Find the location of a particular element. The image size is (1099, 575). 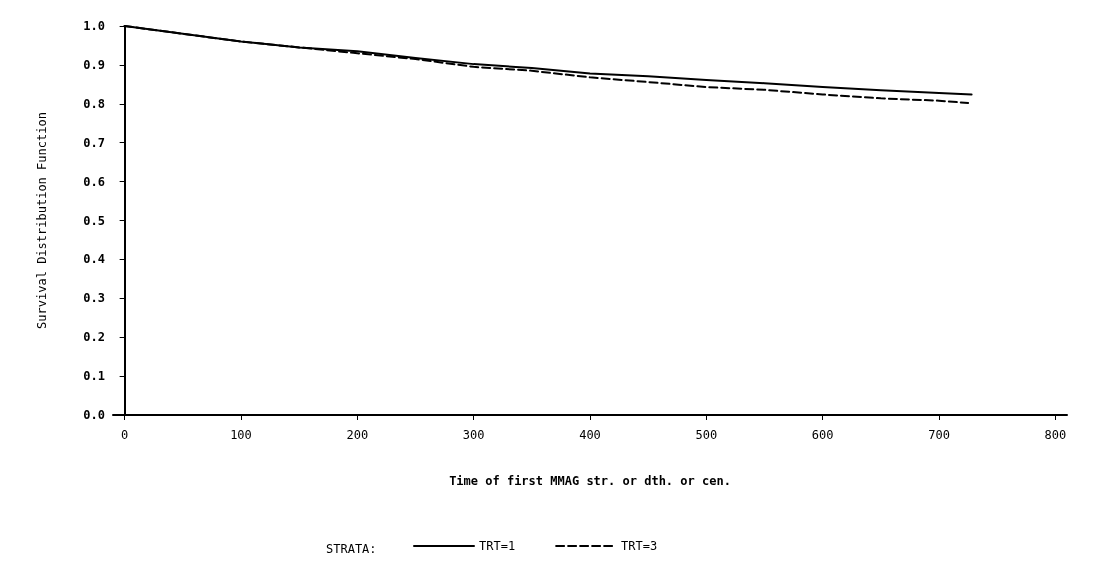

y-tick-label: 0.8 is located at coordinates (94, 103).